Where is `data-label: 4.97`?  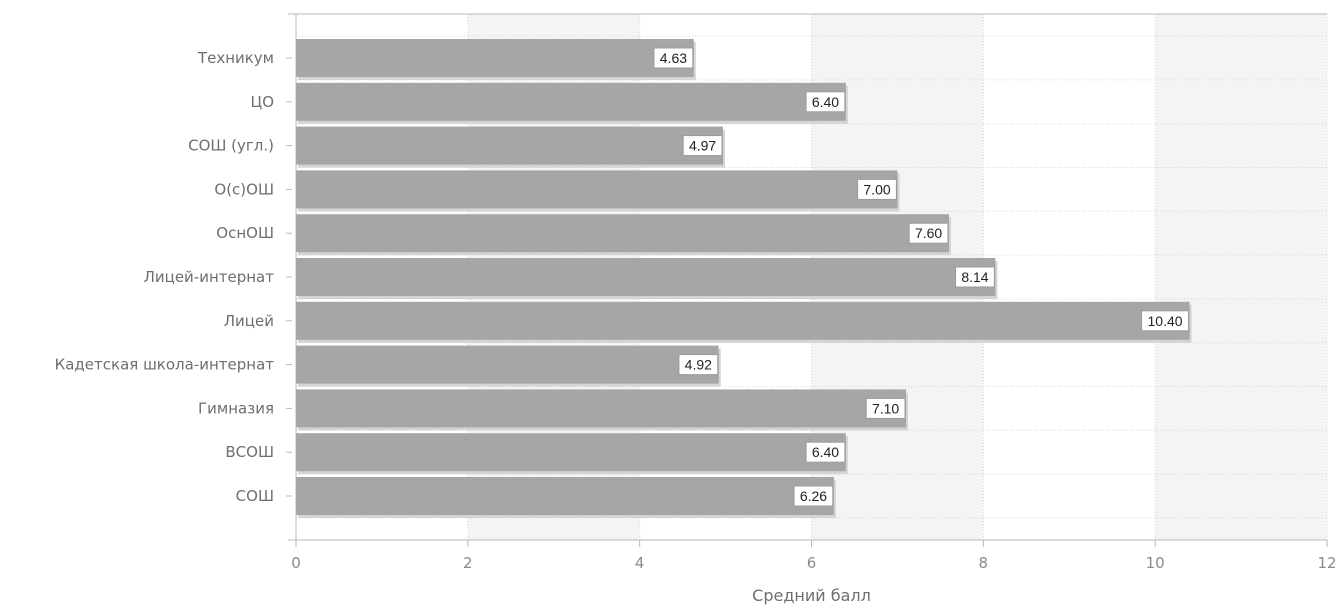 data-label: 4.97 is located at coordinates (702, 146).